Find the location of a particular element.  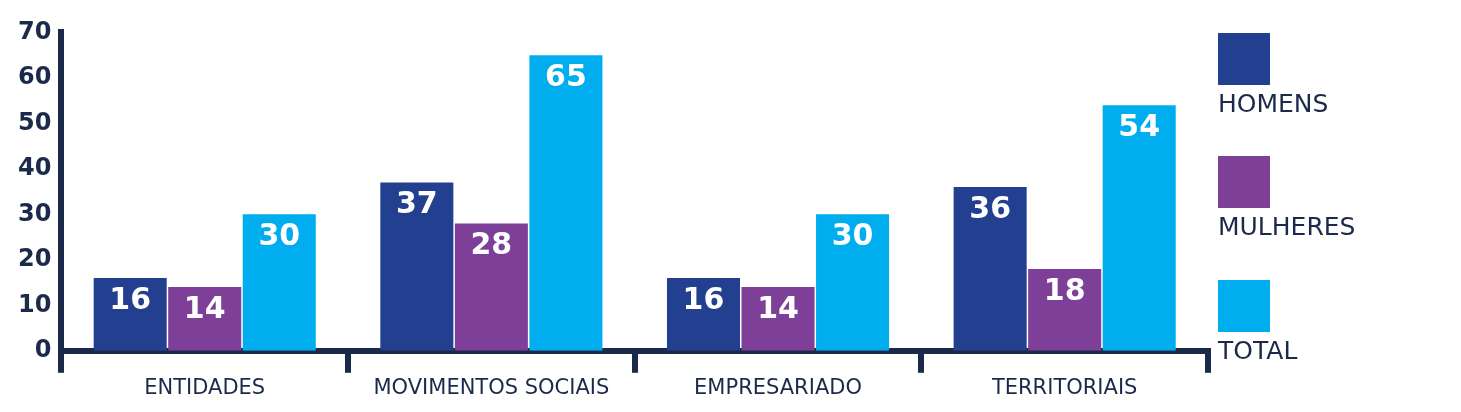

data-label: 36 is located at coordinates (990, 207).